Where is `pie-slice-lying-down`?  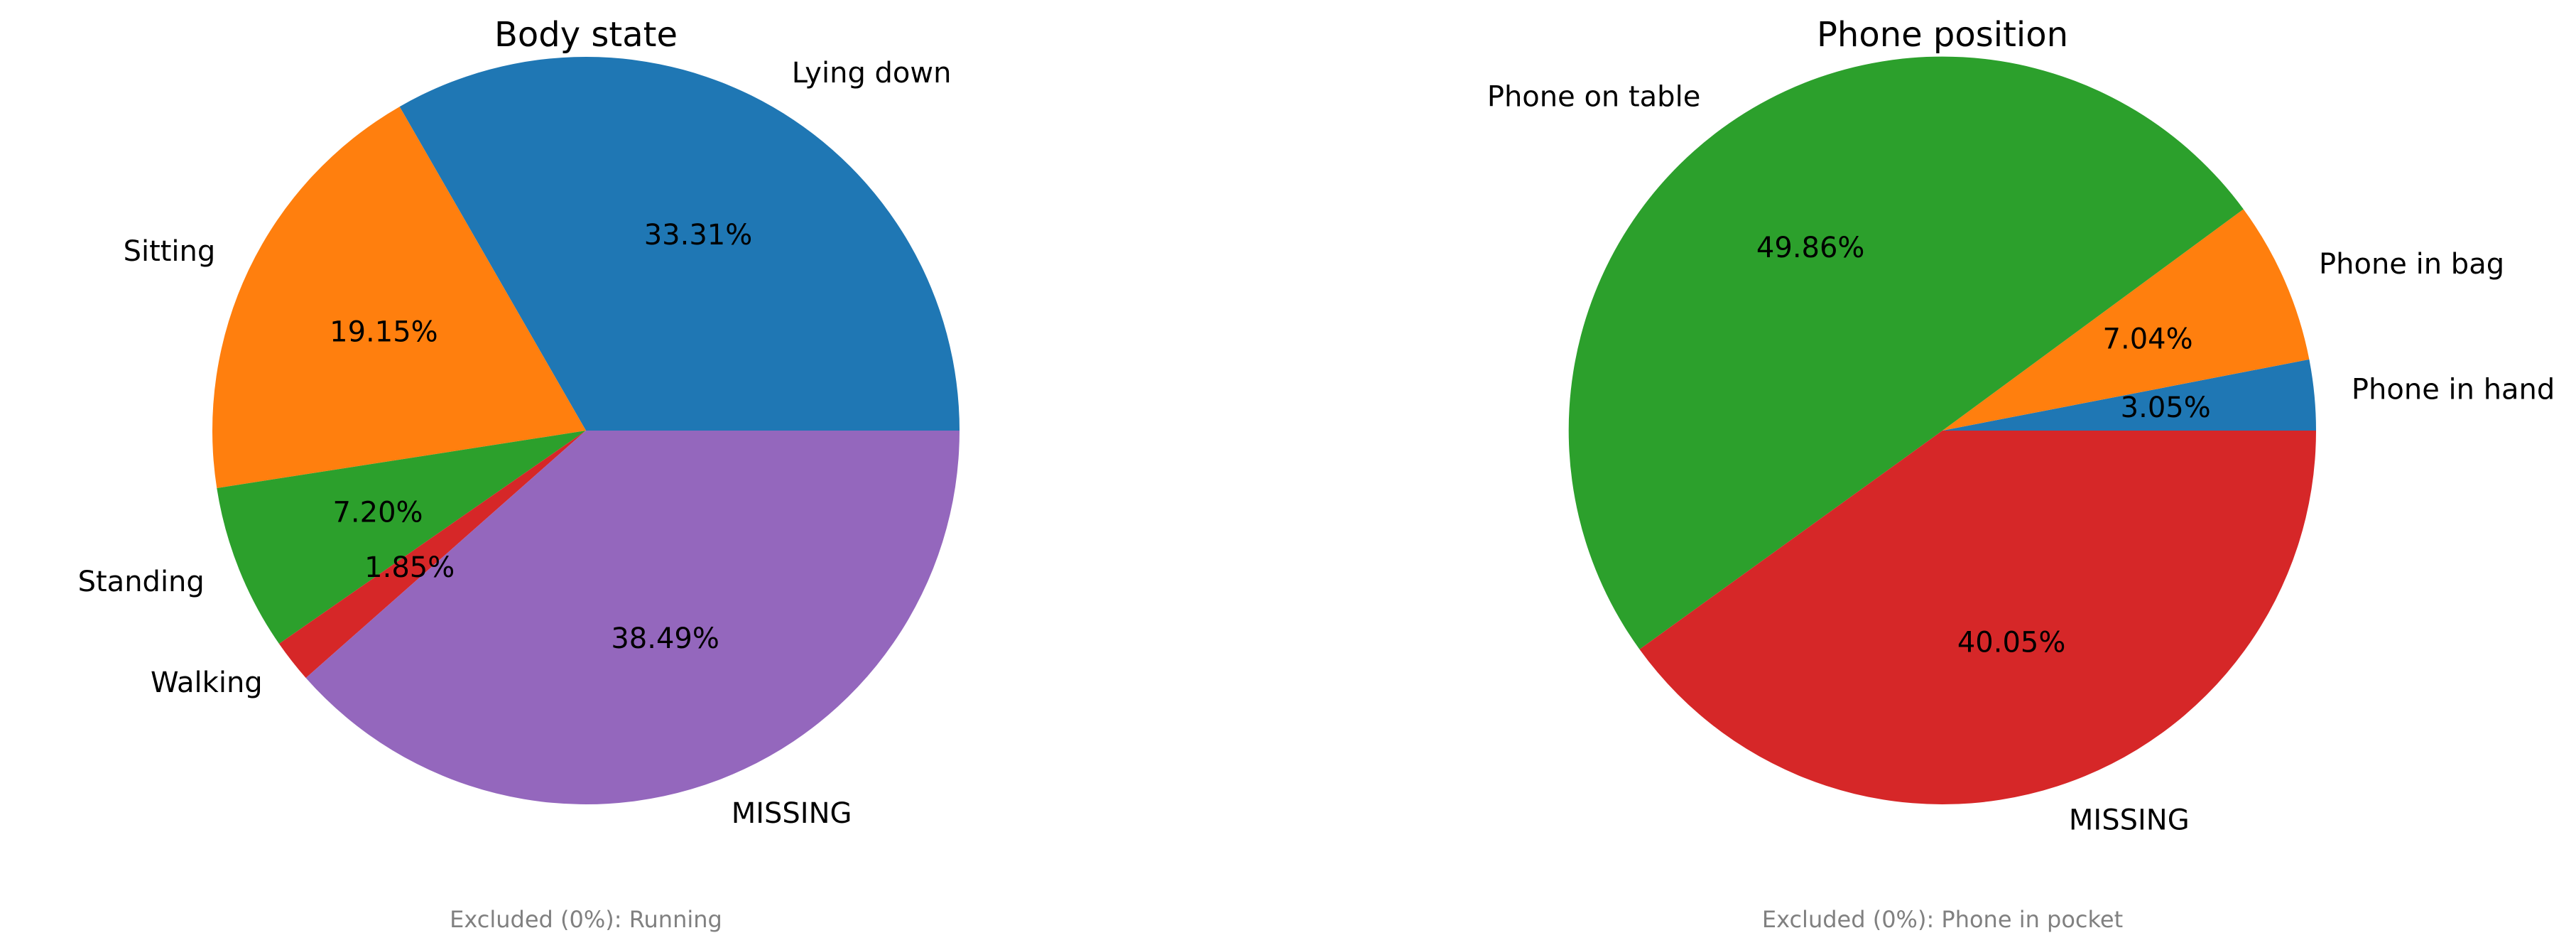
pie-slice-lying-down is located at coordinates (680, 244).